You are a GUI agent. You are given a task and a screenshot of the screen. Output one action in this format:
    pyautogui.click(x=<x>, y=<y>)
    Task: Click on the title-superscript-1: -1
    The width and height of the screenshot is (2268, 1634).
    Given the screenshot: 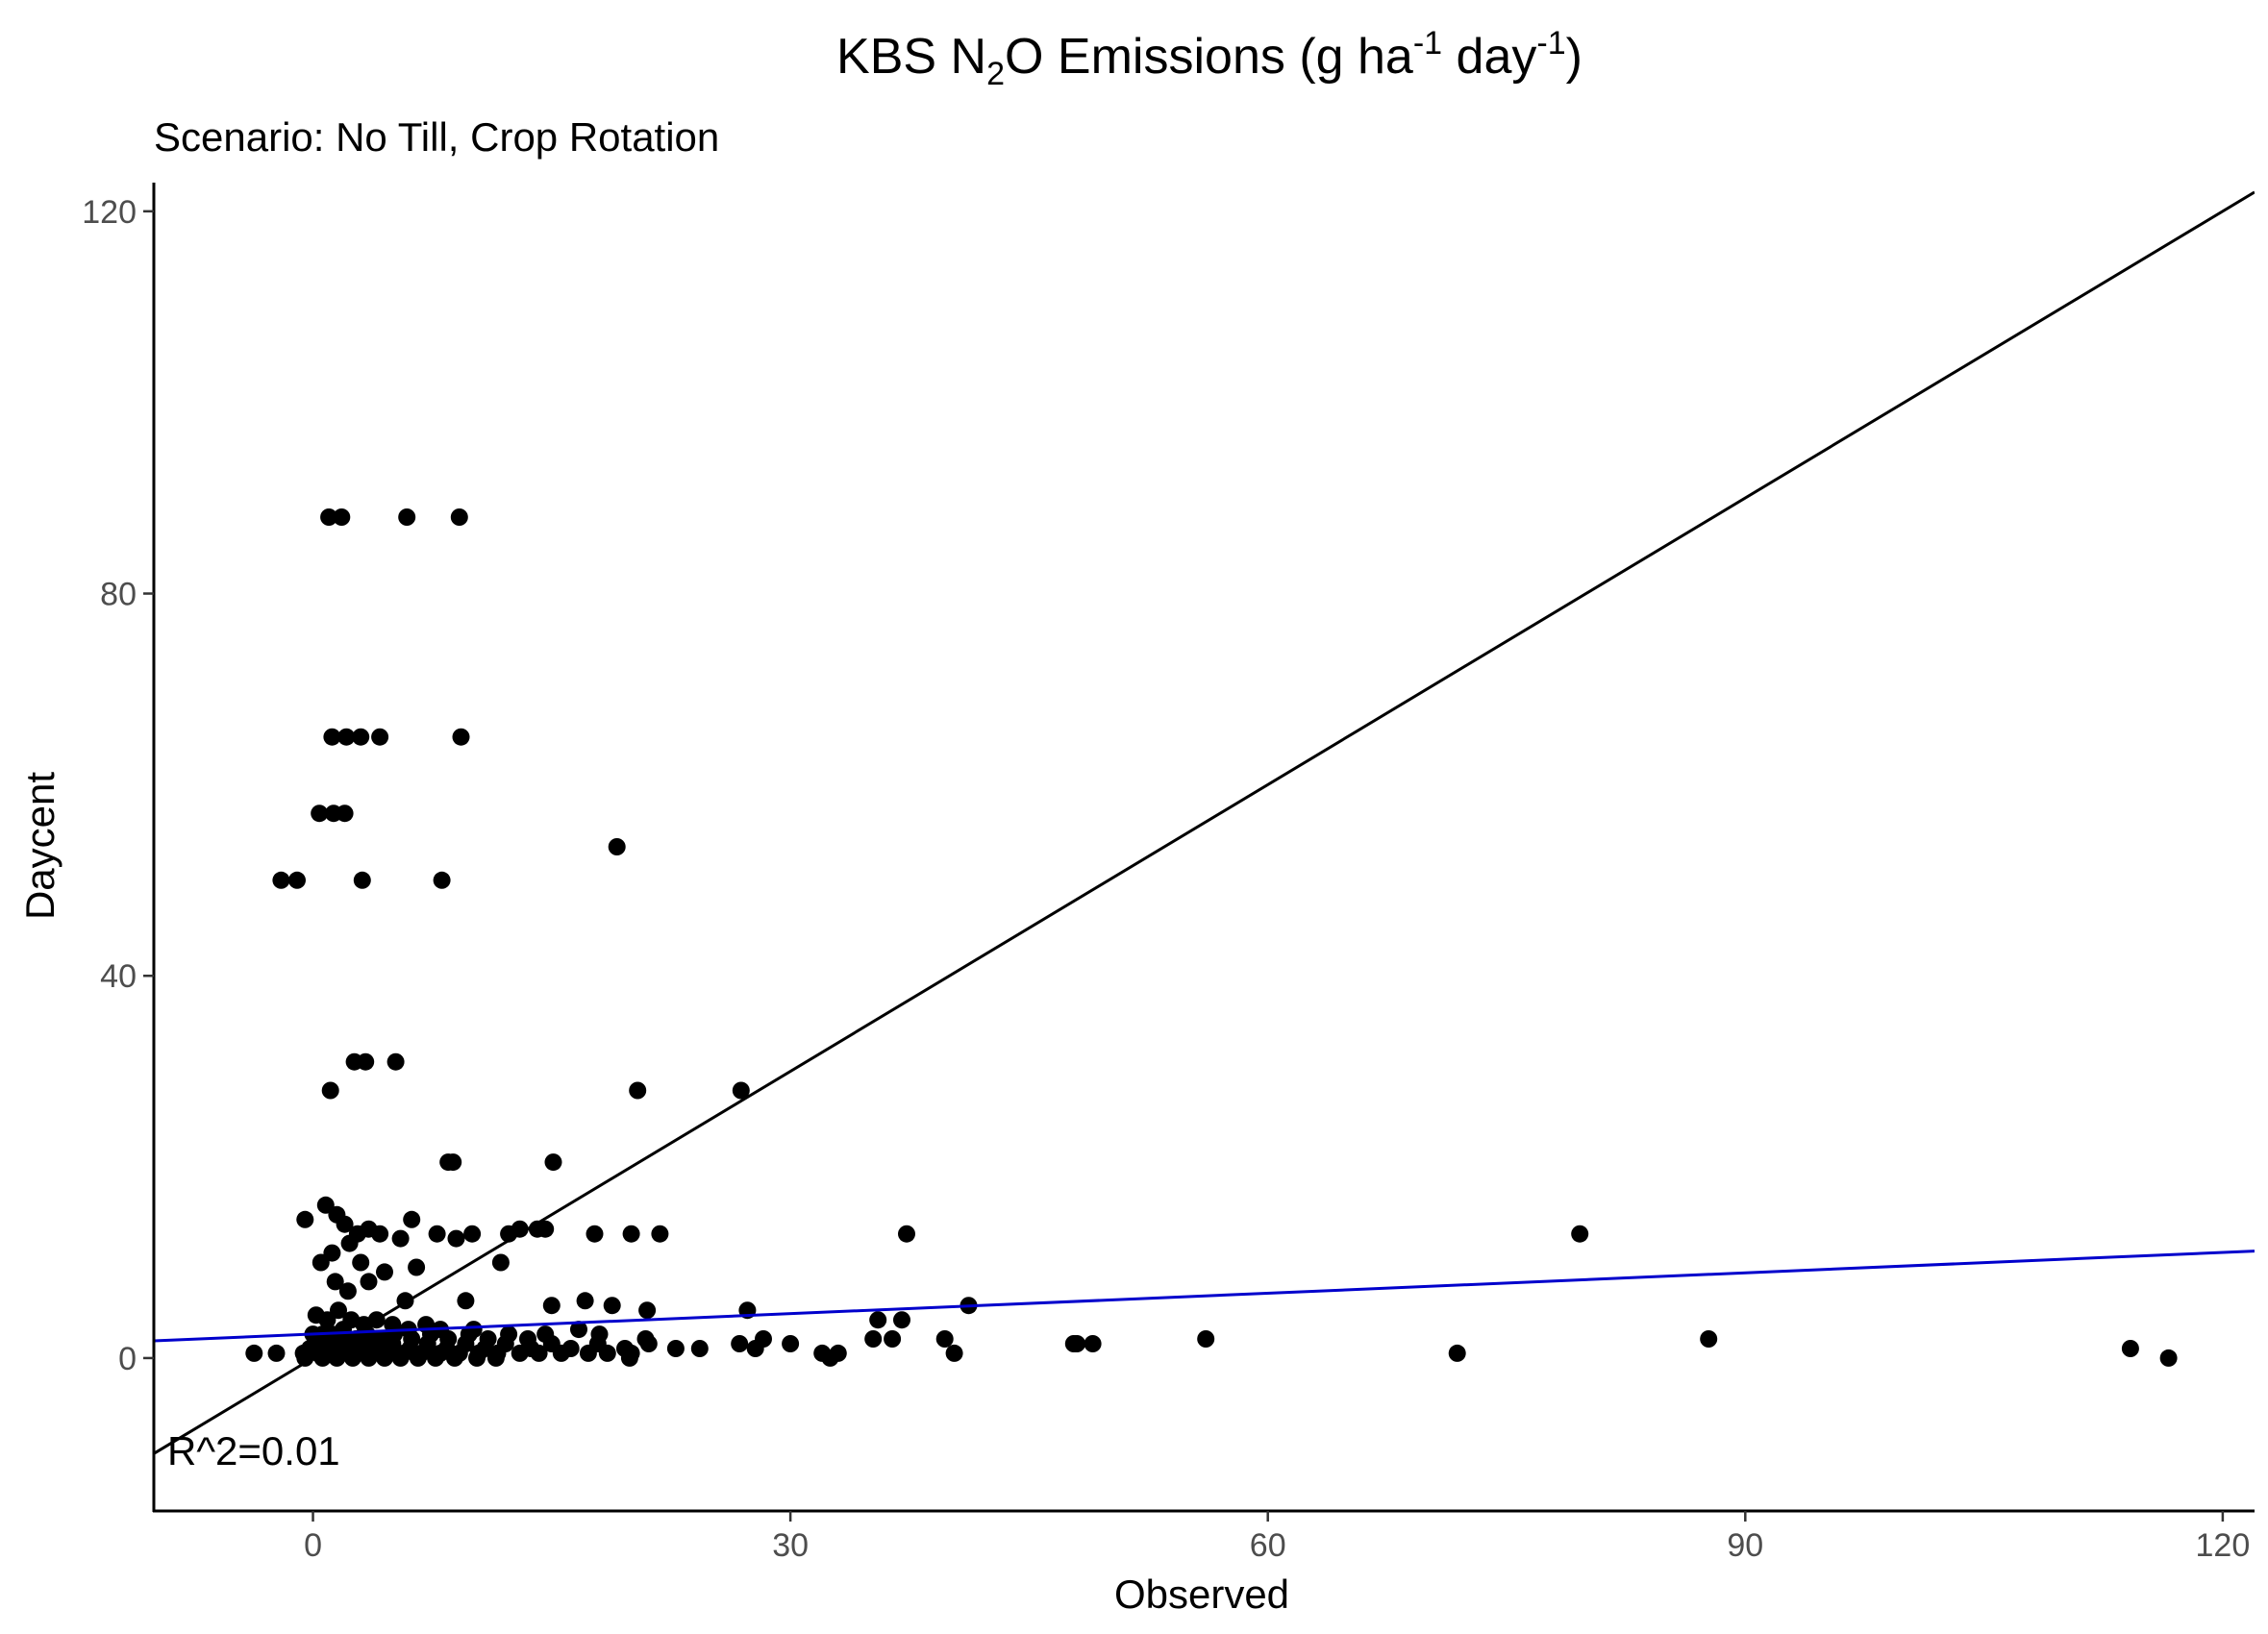 What is the action you would take?
    pyautogui.click(x=1427, y=43)
    